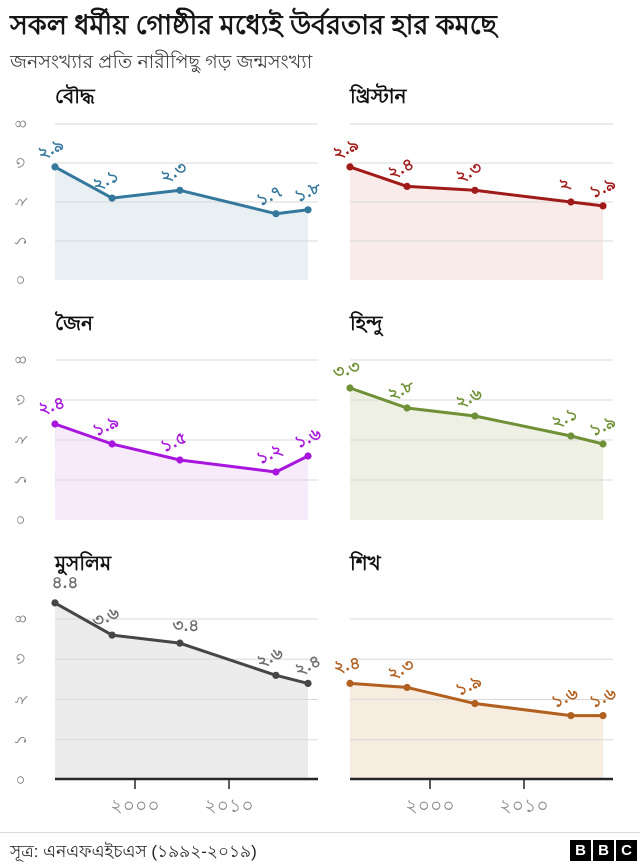  Describe the element at coordinates (308, 191) in the screenshot. I see `data-point-label: ১.৮` at that location.